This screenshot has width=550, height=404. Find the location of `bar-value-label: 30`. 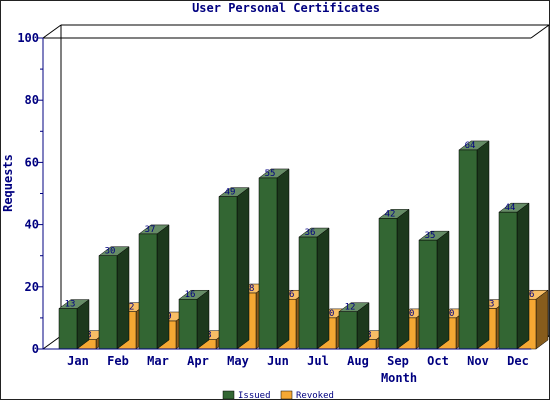

bar-value-label: 30 is located at coordinates (110, 252).